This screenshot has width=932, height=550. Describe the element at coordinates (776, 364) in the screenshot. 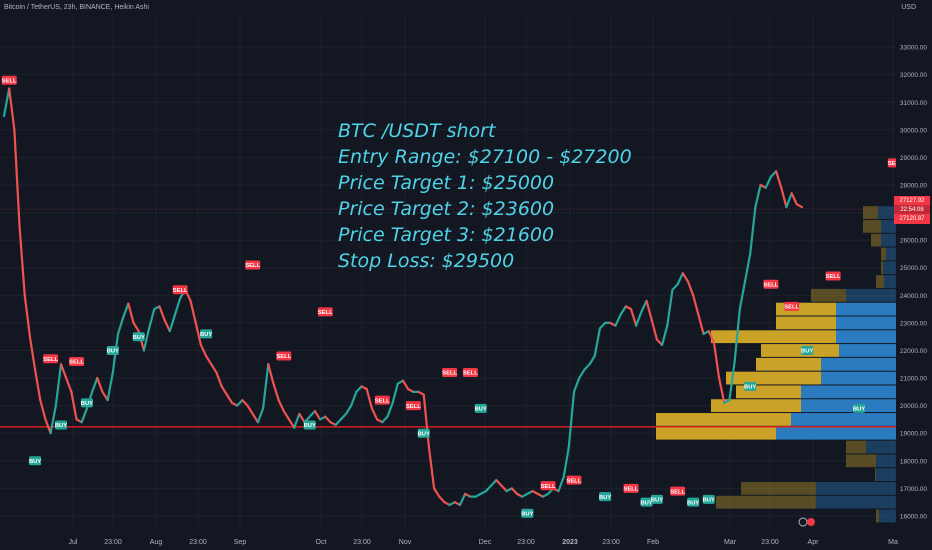

I see `volume-profile` at that location.